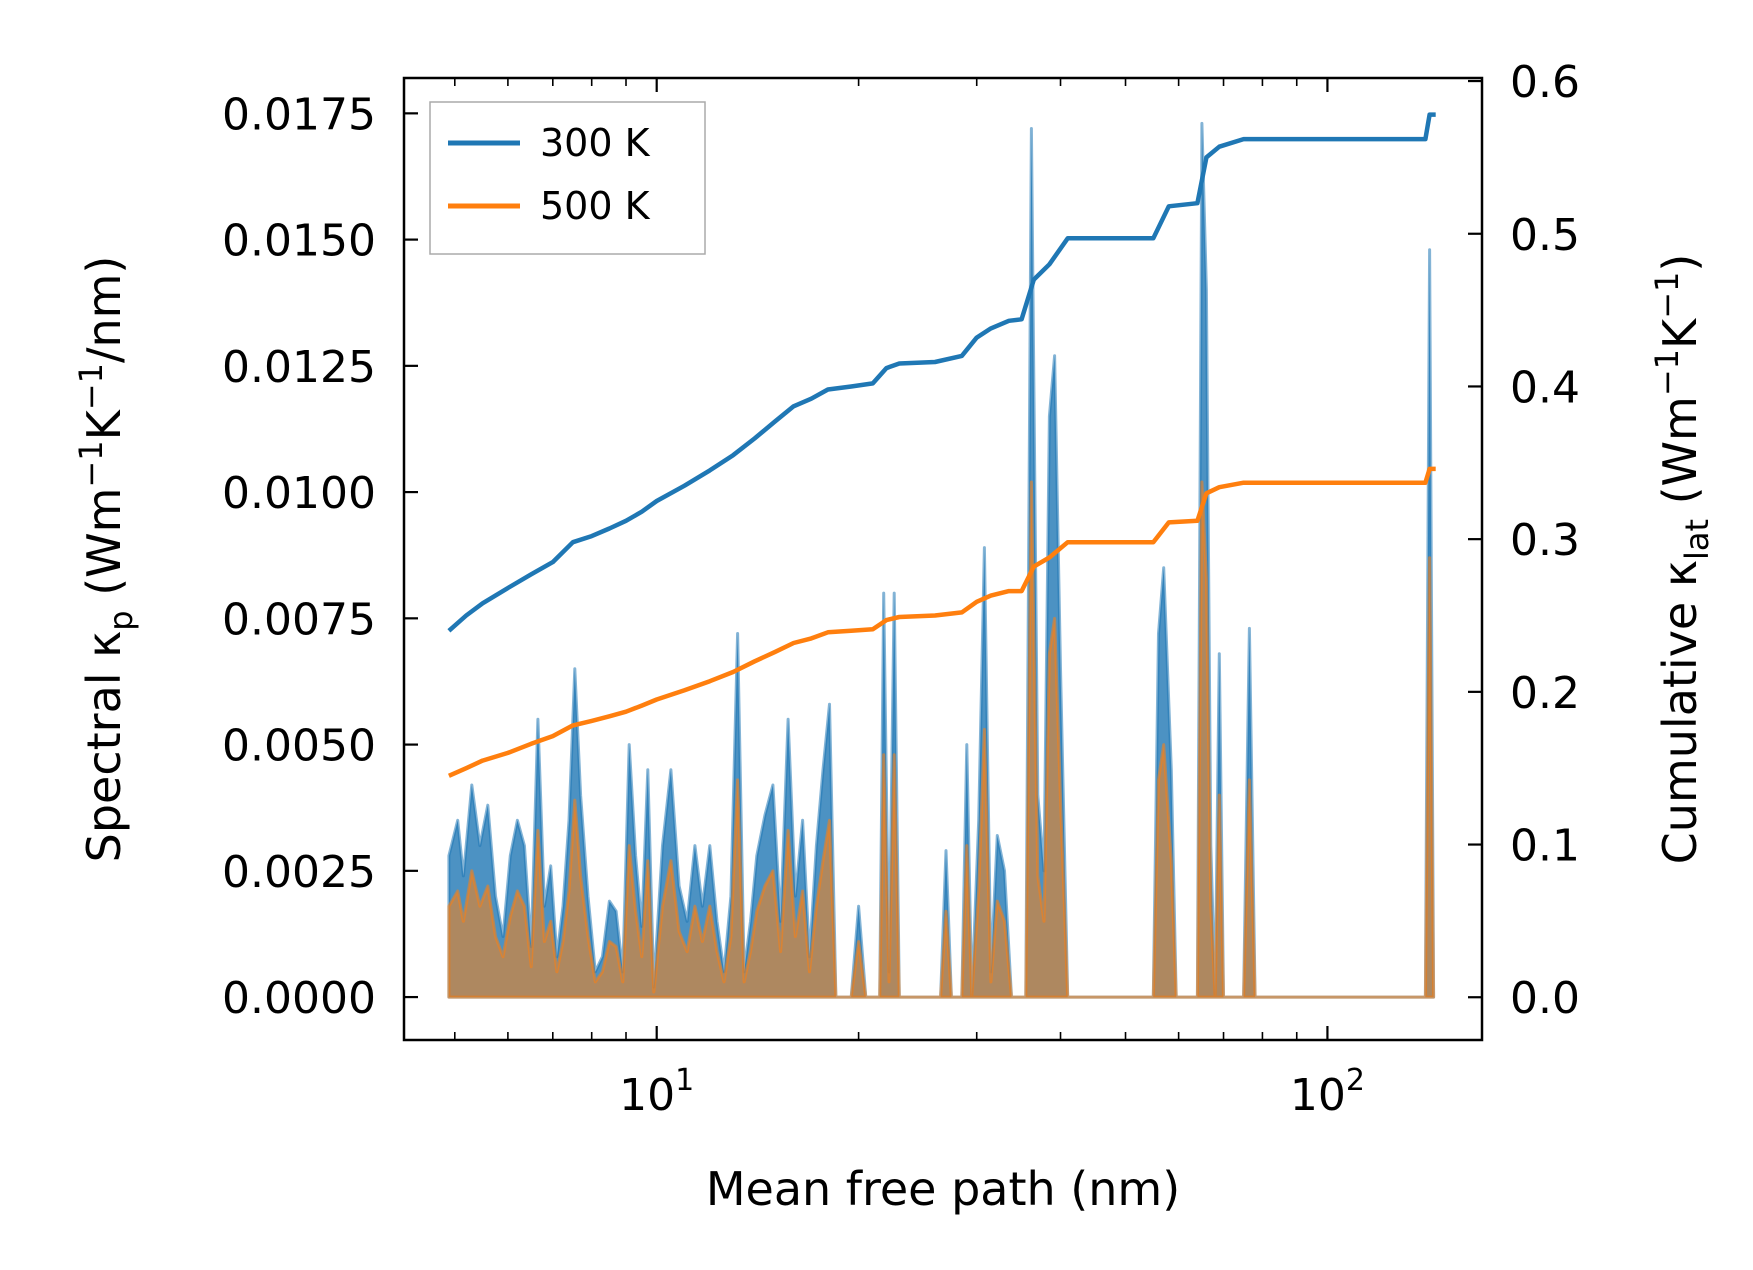  I want to click on left-tick-label: 0.0000, so click(299, 998).